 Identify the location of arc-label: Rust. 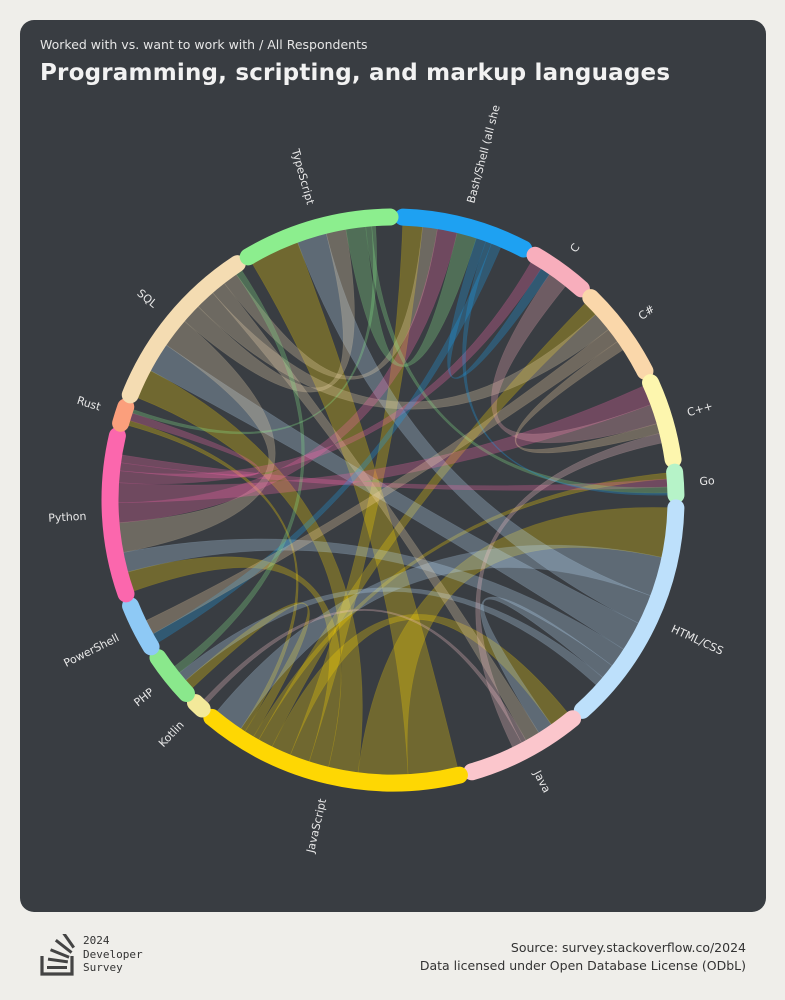
(89, 404).